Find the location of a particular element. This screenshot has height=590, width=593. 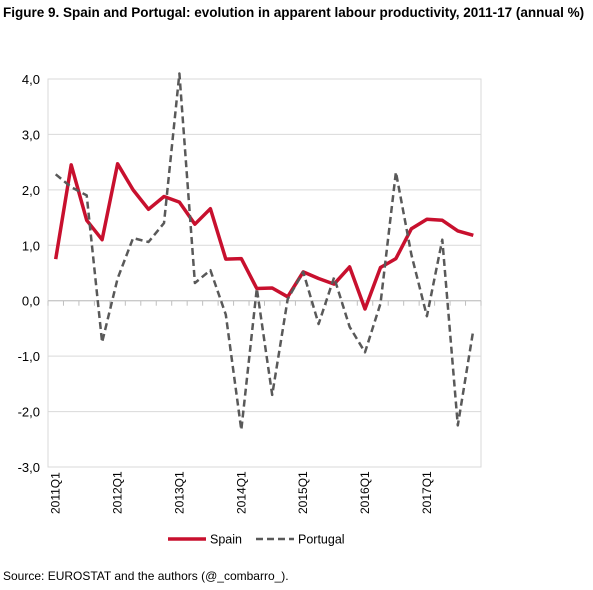

y-tick-label: -3,0 is located at coordinates (29, 467).